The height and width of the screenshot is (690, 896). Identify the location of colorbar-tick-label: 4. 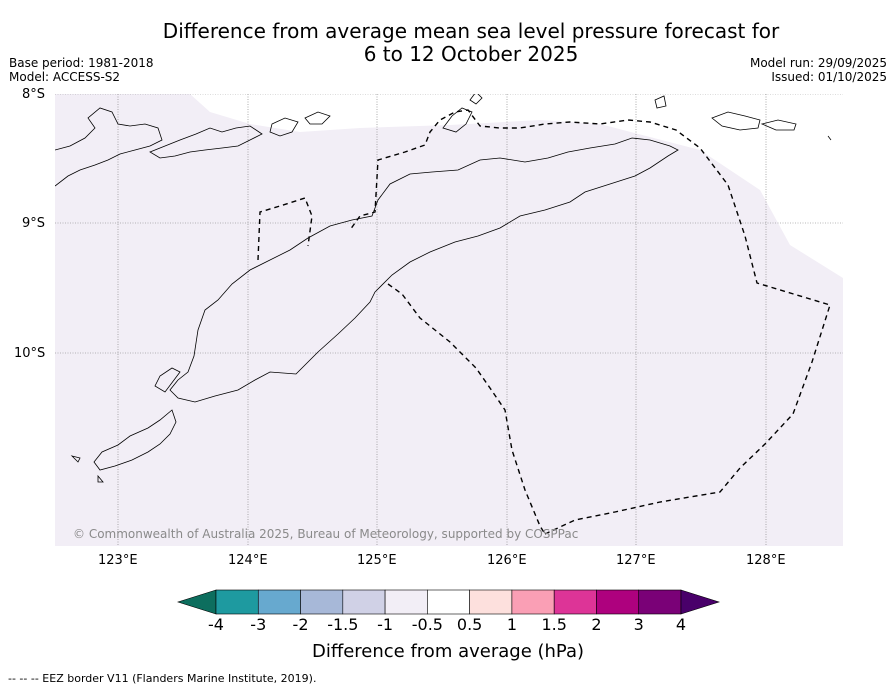
(681, 624).